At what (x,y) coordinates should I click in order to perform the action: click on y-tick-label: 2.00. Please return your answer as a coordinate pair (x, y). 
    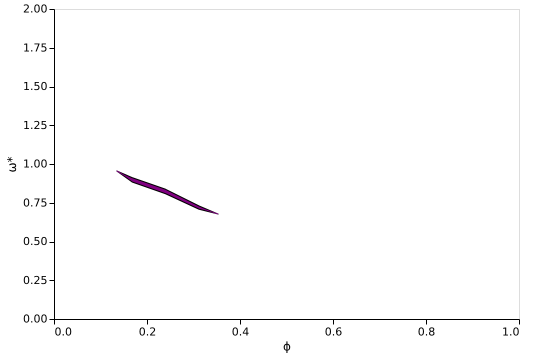
    Looking at the image, I should click on (35, 9).